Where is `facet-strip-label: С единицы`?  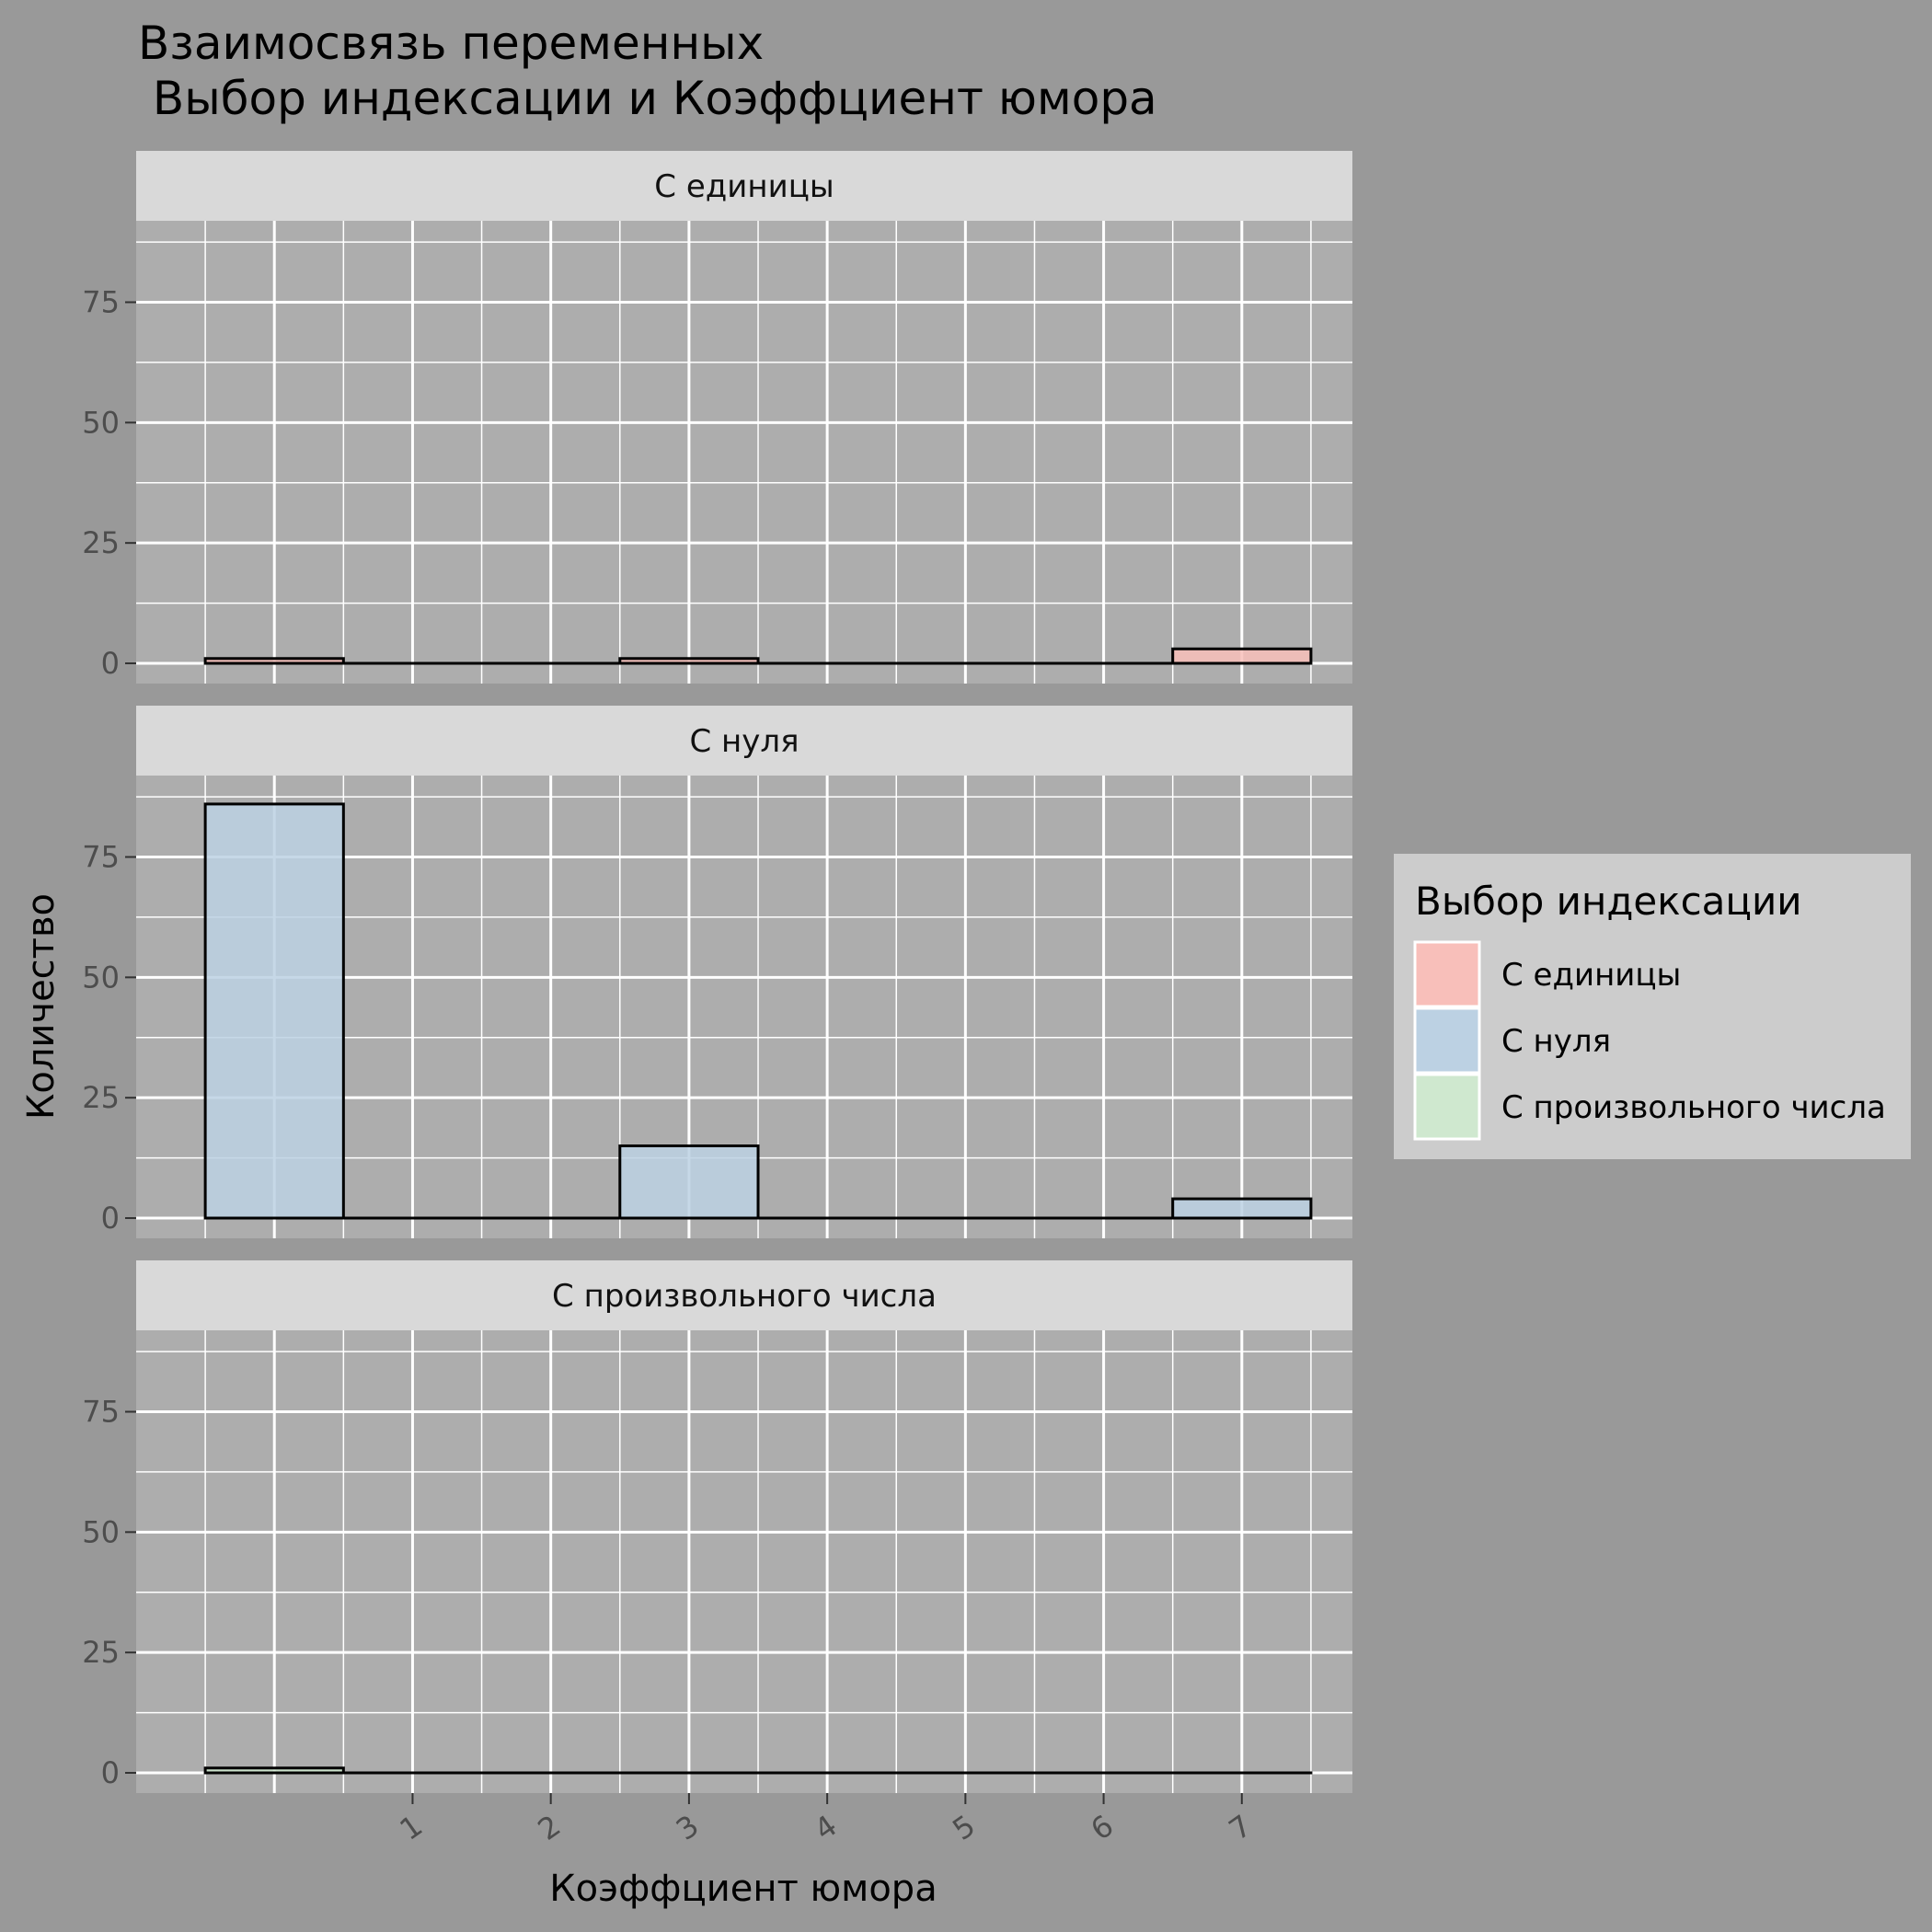
facet-strip-label: С единицы is located at coordinates (744, 186).